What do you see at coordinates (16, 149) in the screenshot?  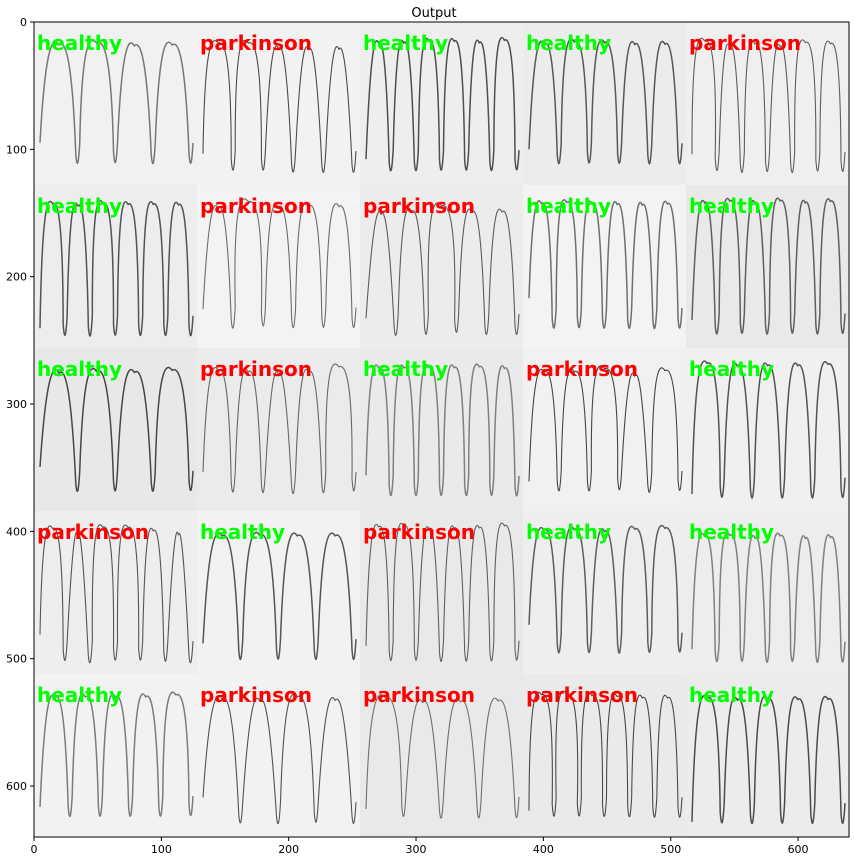 I see `y-tick-label: 100` at bounding box center [16, 149].